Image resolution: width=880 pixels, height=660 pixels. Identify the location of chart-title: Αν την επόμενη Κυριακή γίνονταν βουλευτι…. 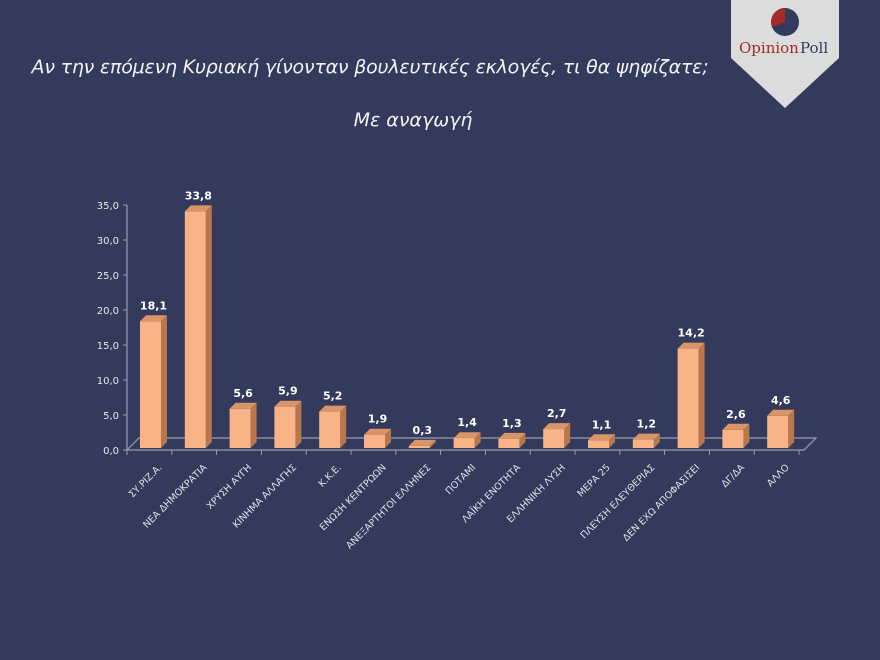
(370, 67).